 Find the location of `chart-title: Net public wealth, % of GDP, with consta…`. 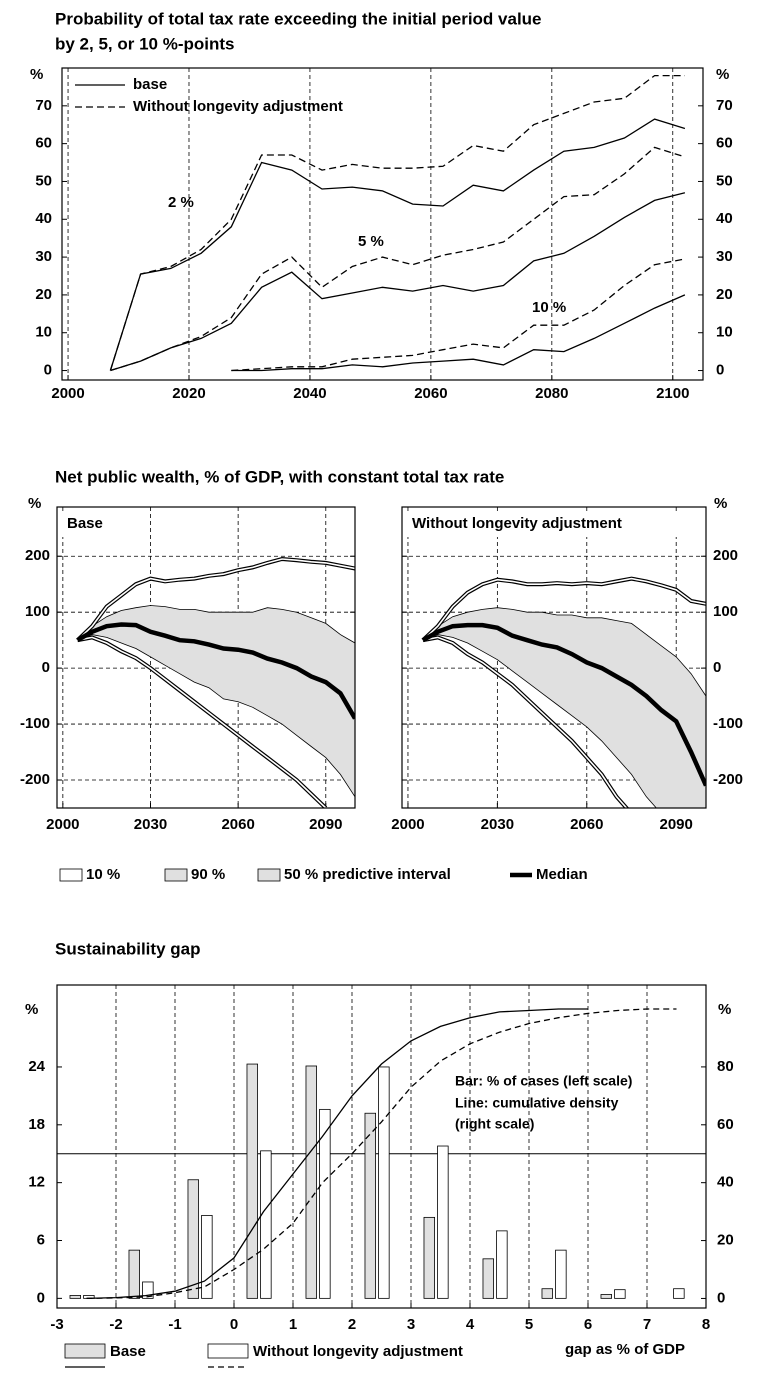

chart-title: Net public wealth, % of GDP, with consta… is located at coordinates (279, 476).